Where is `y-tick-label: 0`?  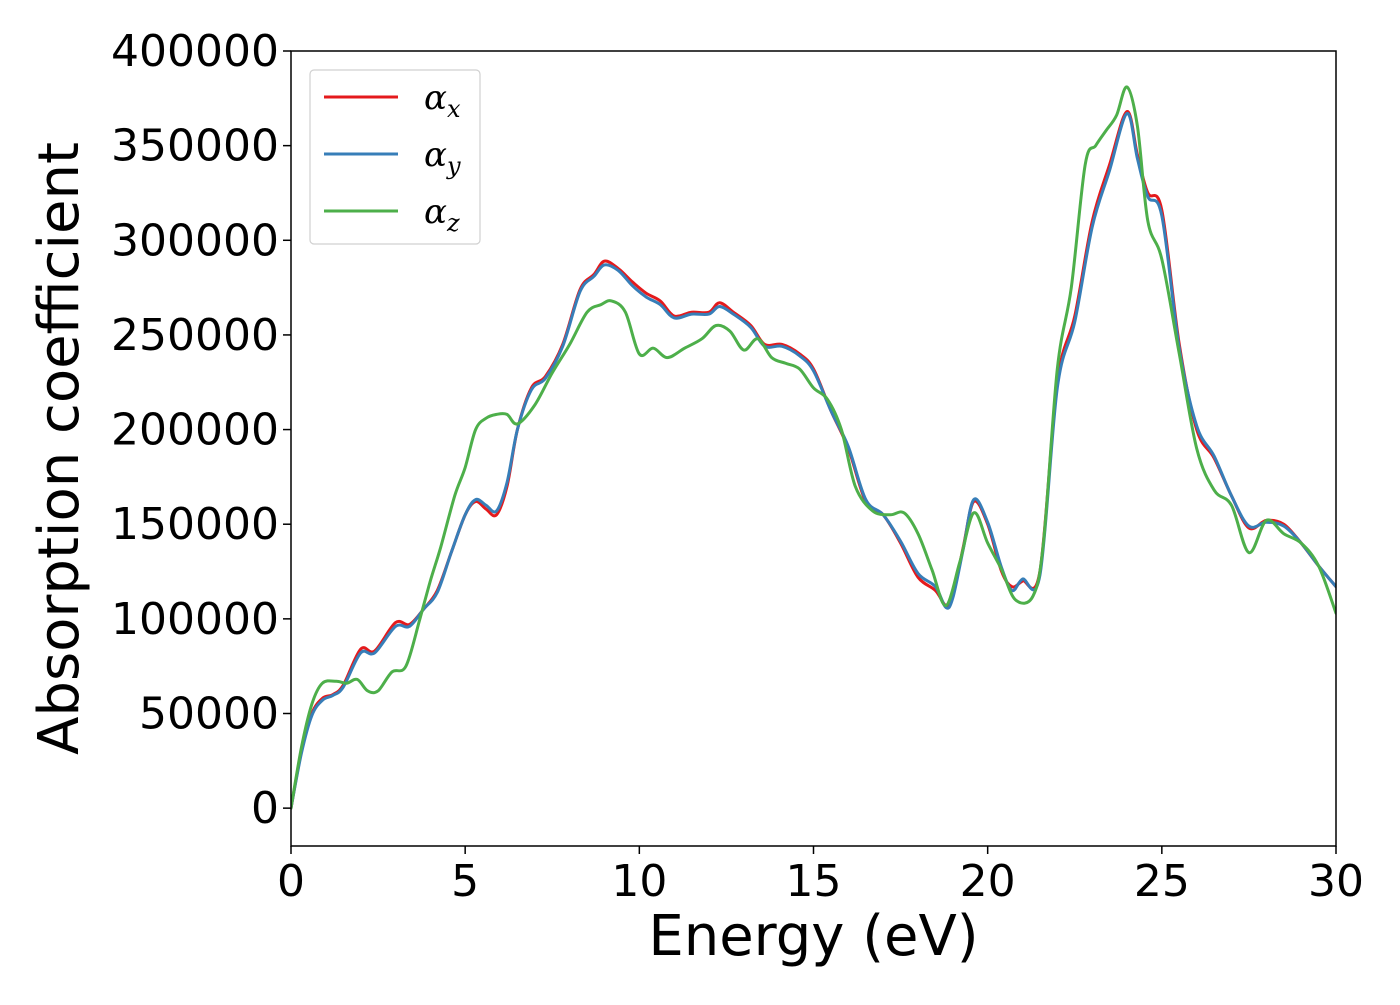
y-tick-label: 0 is located at coordinates (265, 808).